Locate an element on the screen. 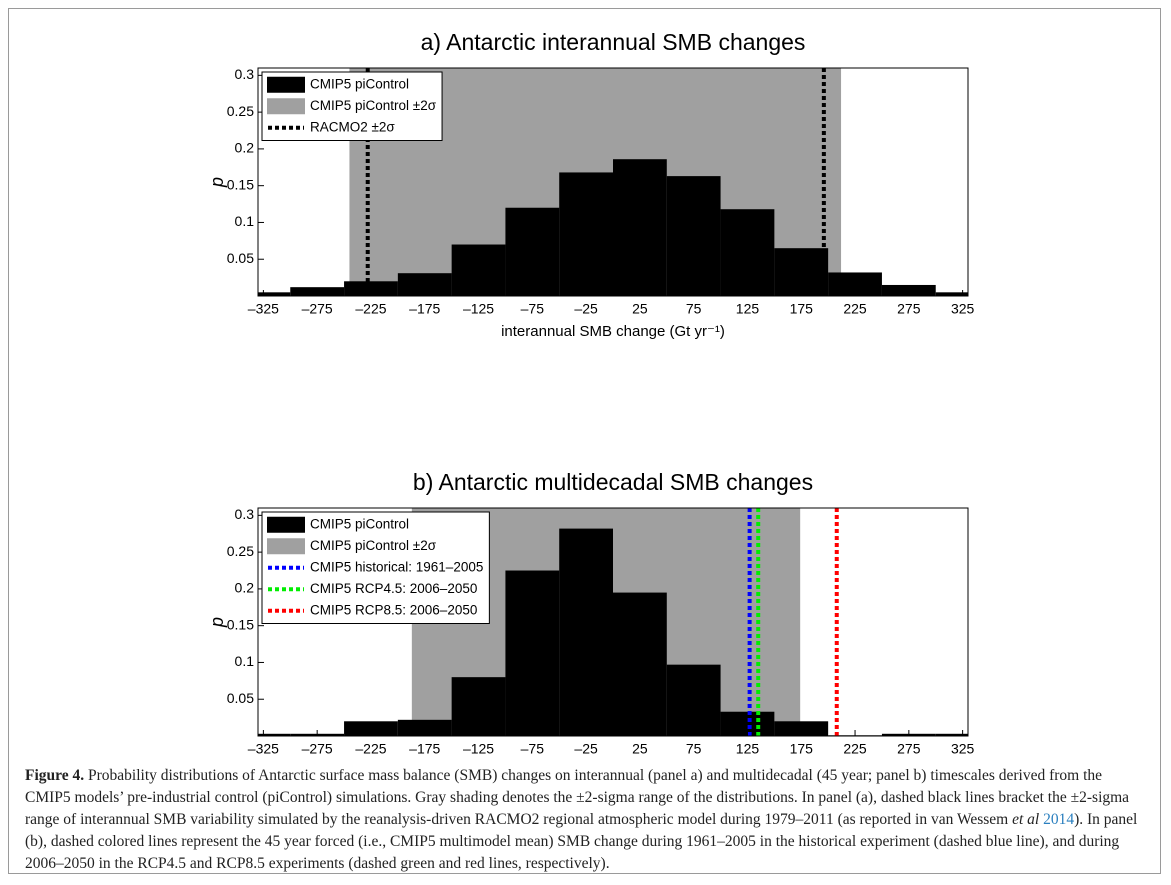 Image resolution: width=1171 pixels, height=885 pixels. caption-label: Figure 4. is located at coordinates (55, 775).